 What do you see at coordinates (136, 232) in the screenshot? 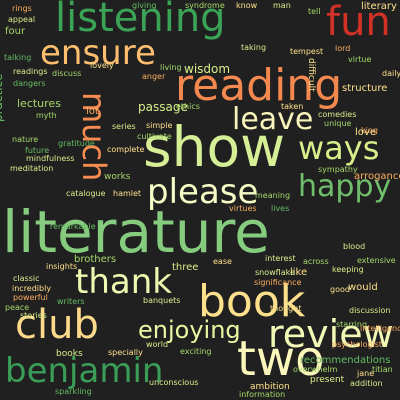
I see `word-literature: literature` at bounding box center [136, 232].